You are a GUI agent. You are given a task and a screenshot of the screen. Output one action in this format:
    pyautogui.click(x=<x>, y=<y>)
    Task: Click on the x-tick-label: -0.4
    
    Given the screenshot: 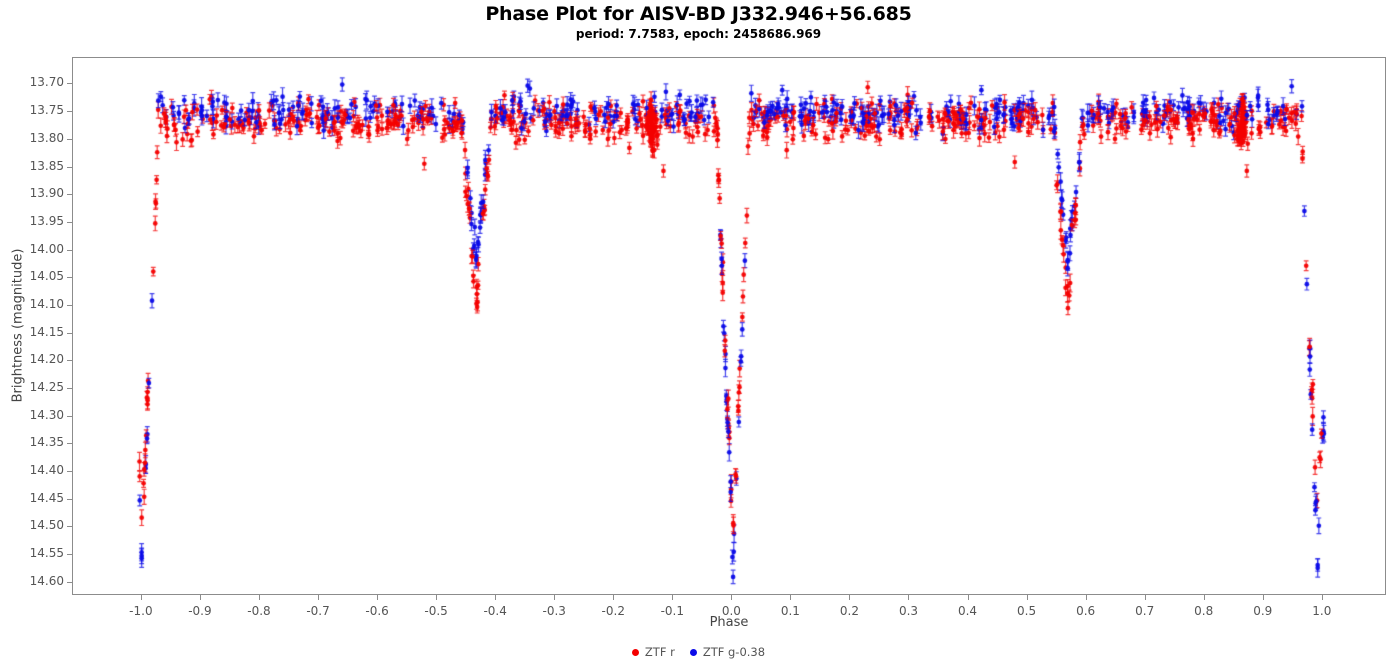 What is the action you would take?
    pyautogui.click(x=495, y=611)
    